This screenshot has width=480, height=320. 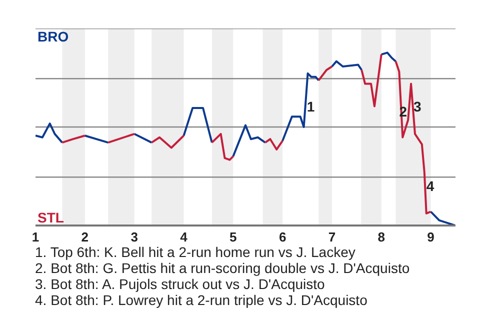 What do you see at coordinates (53, 36) in the screenshot?
I see `text: BRO` at bounding box center [53, 36].